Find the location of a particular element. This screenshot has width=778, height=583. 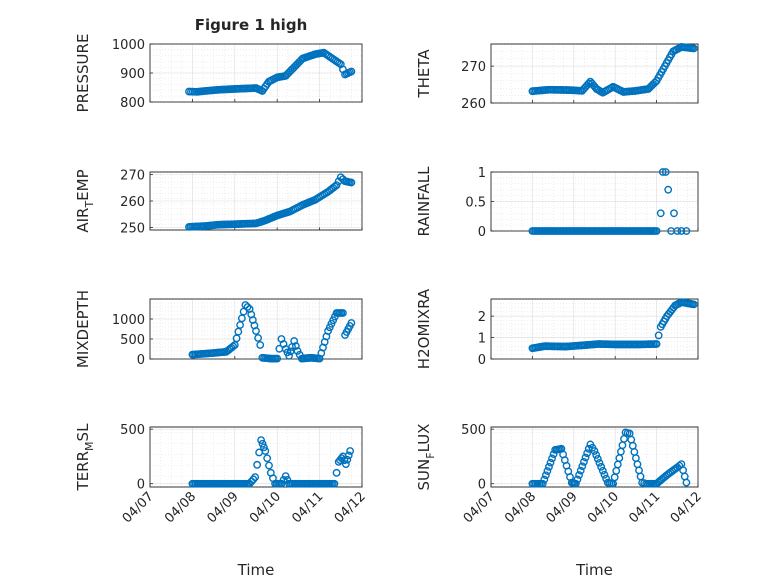

x-axis-label: Time is located at coordinates (594, 570).